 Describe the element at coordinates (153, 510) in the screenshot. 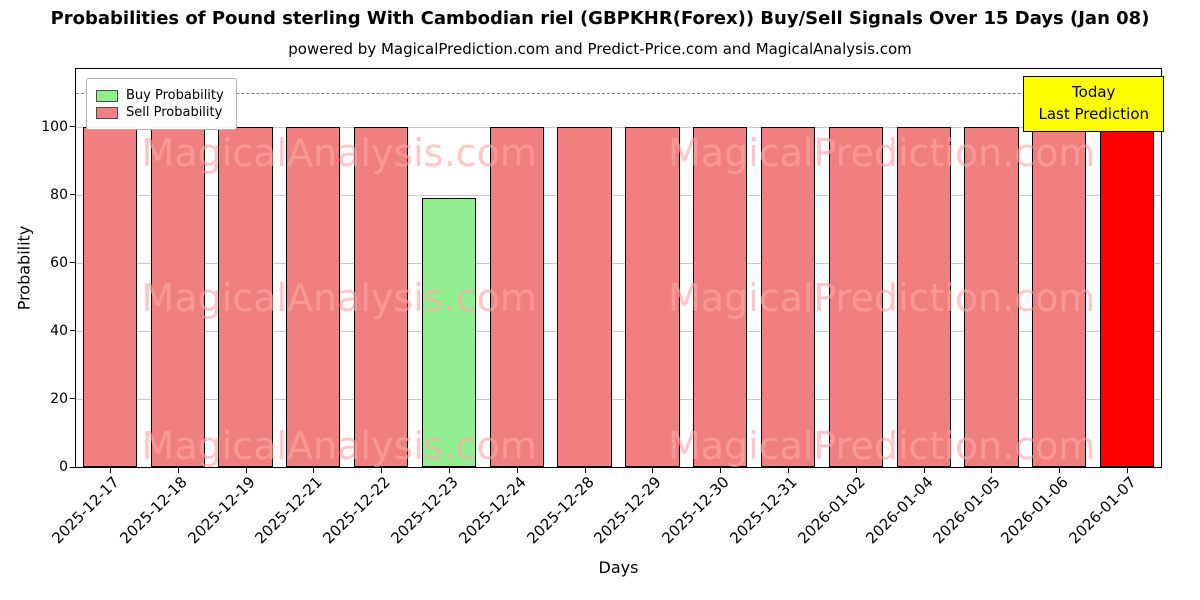

I see `x-tick-label: 2025-12-18` at that location.